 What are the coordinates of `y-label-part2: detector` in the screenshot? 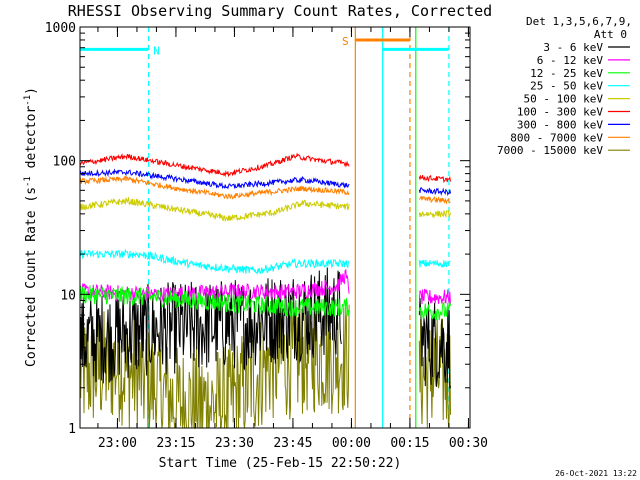 It's located at (31, 141).